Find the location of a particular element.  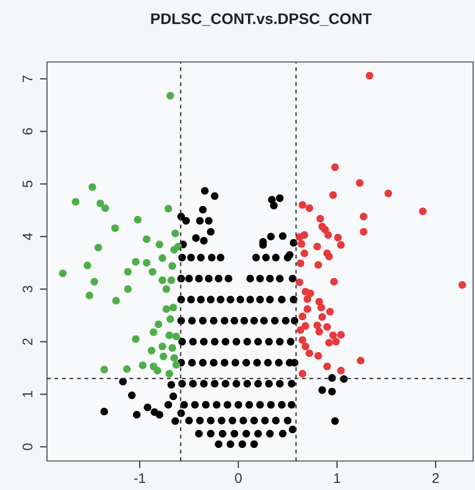

x-tick-label: 2 is located at coordinates (435, 478).